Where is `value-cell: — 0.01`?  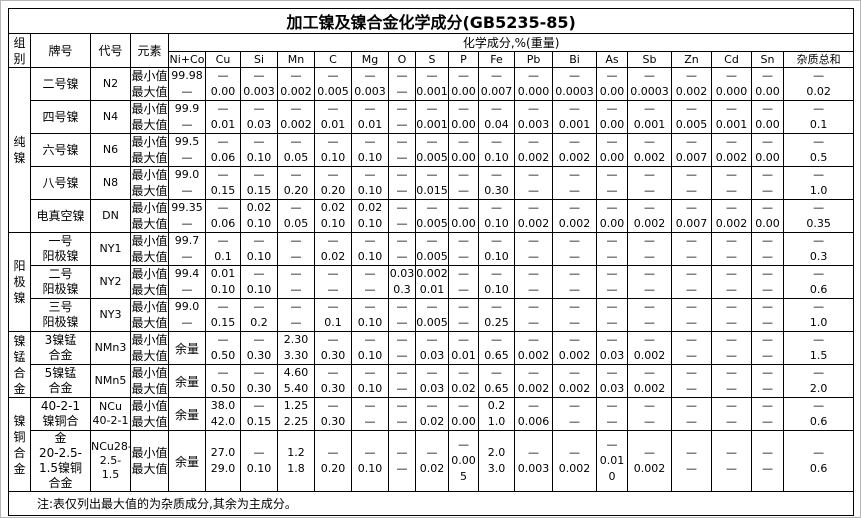 value-cell: — 0.01 is located at coordinates (463, 348).